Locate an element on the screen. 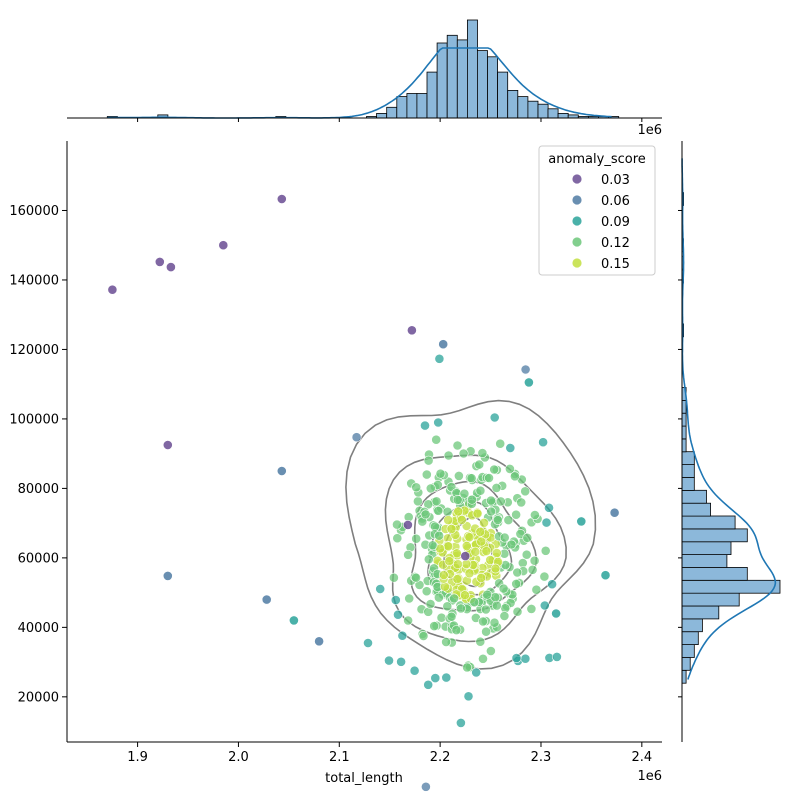 The width and height of the screenshot is (800, 804). y-tick-label: 20000 is located at coordinates (38, 697).